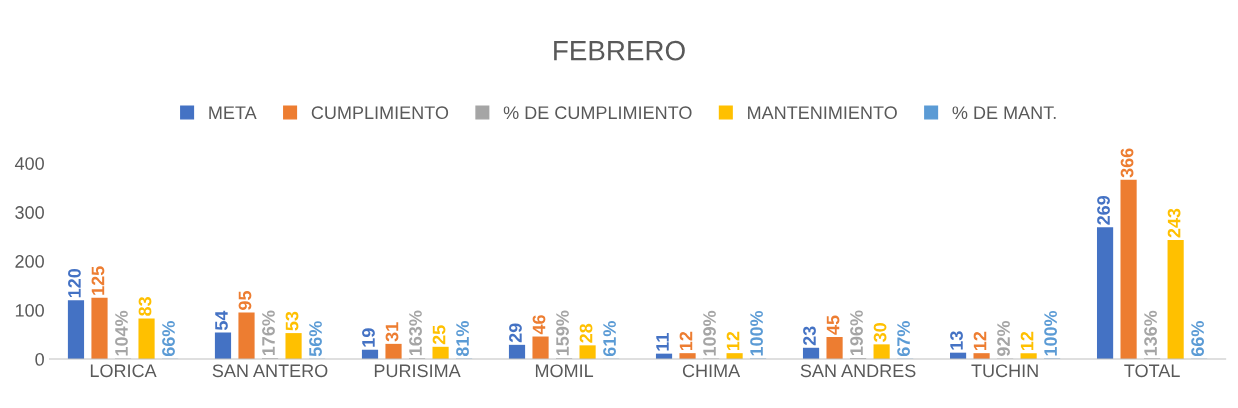  I want to click on y-tick-label: 200, so click(29, 261).